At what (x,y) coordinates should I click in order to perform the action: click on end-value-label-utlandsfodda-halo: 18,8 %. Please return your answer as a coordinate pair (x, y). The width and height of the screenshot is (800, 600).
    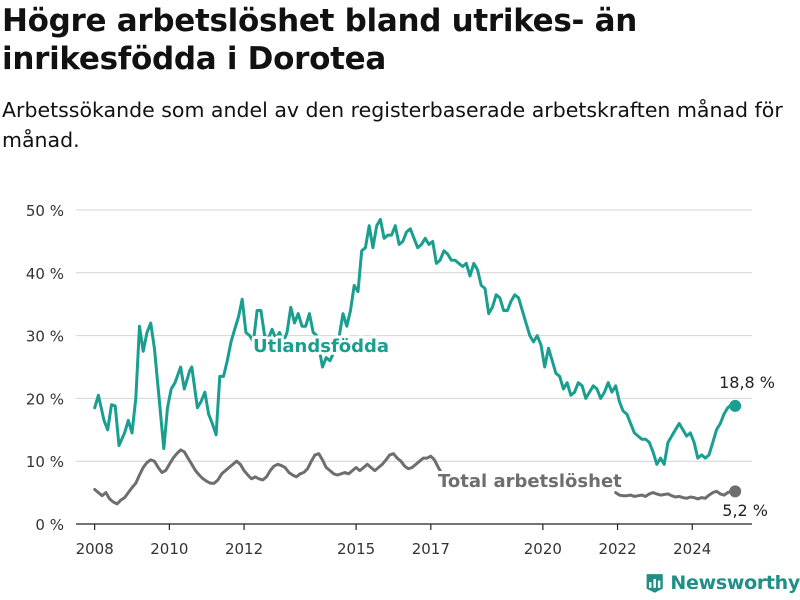
    Looking at the image, I should click on (747, 382).